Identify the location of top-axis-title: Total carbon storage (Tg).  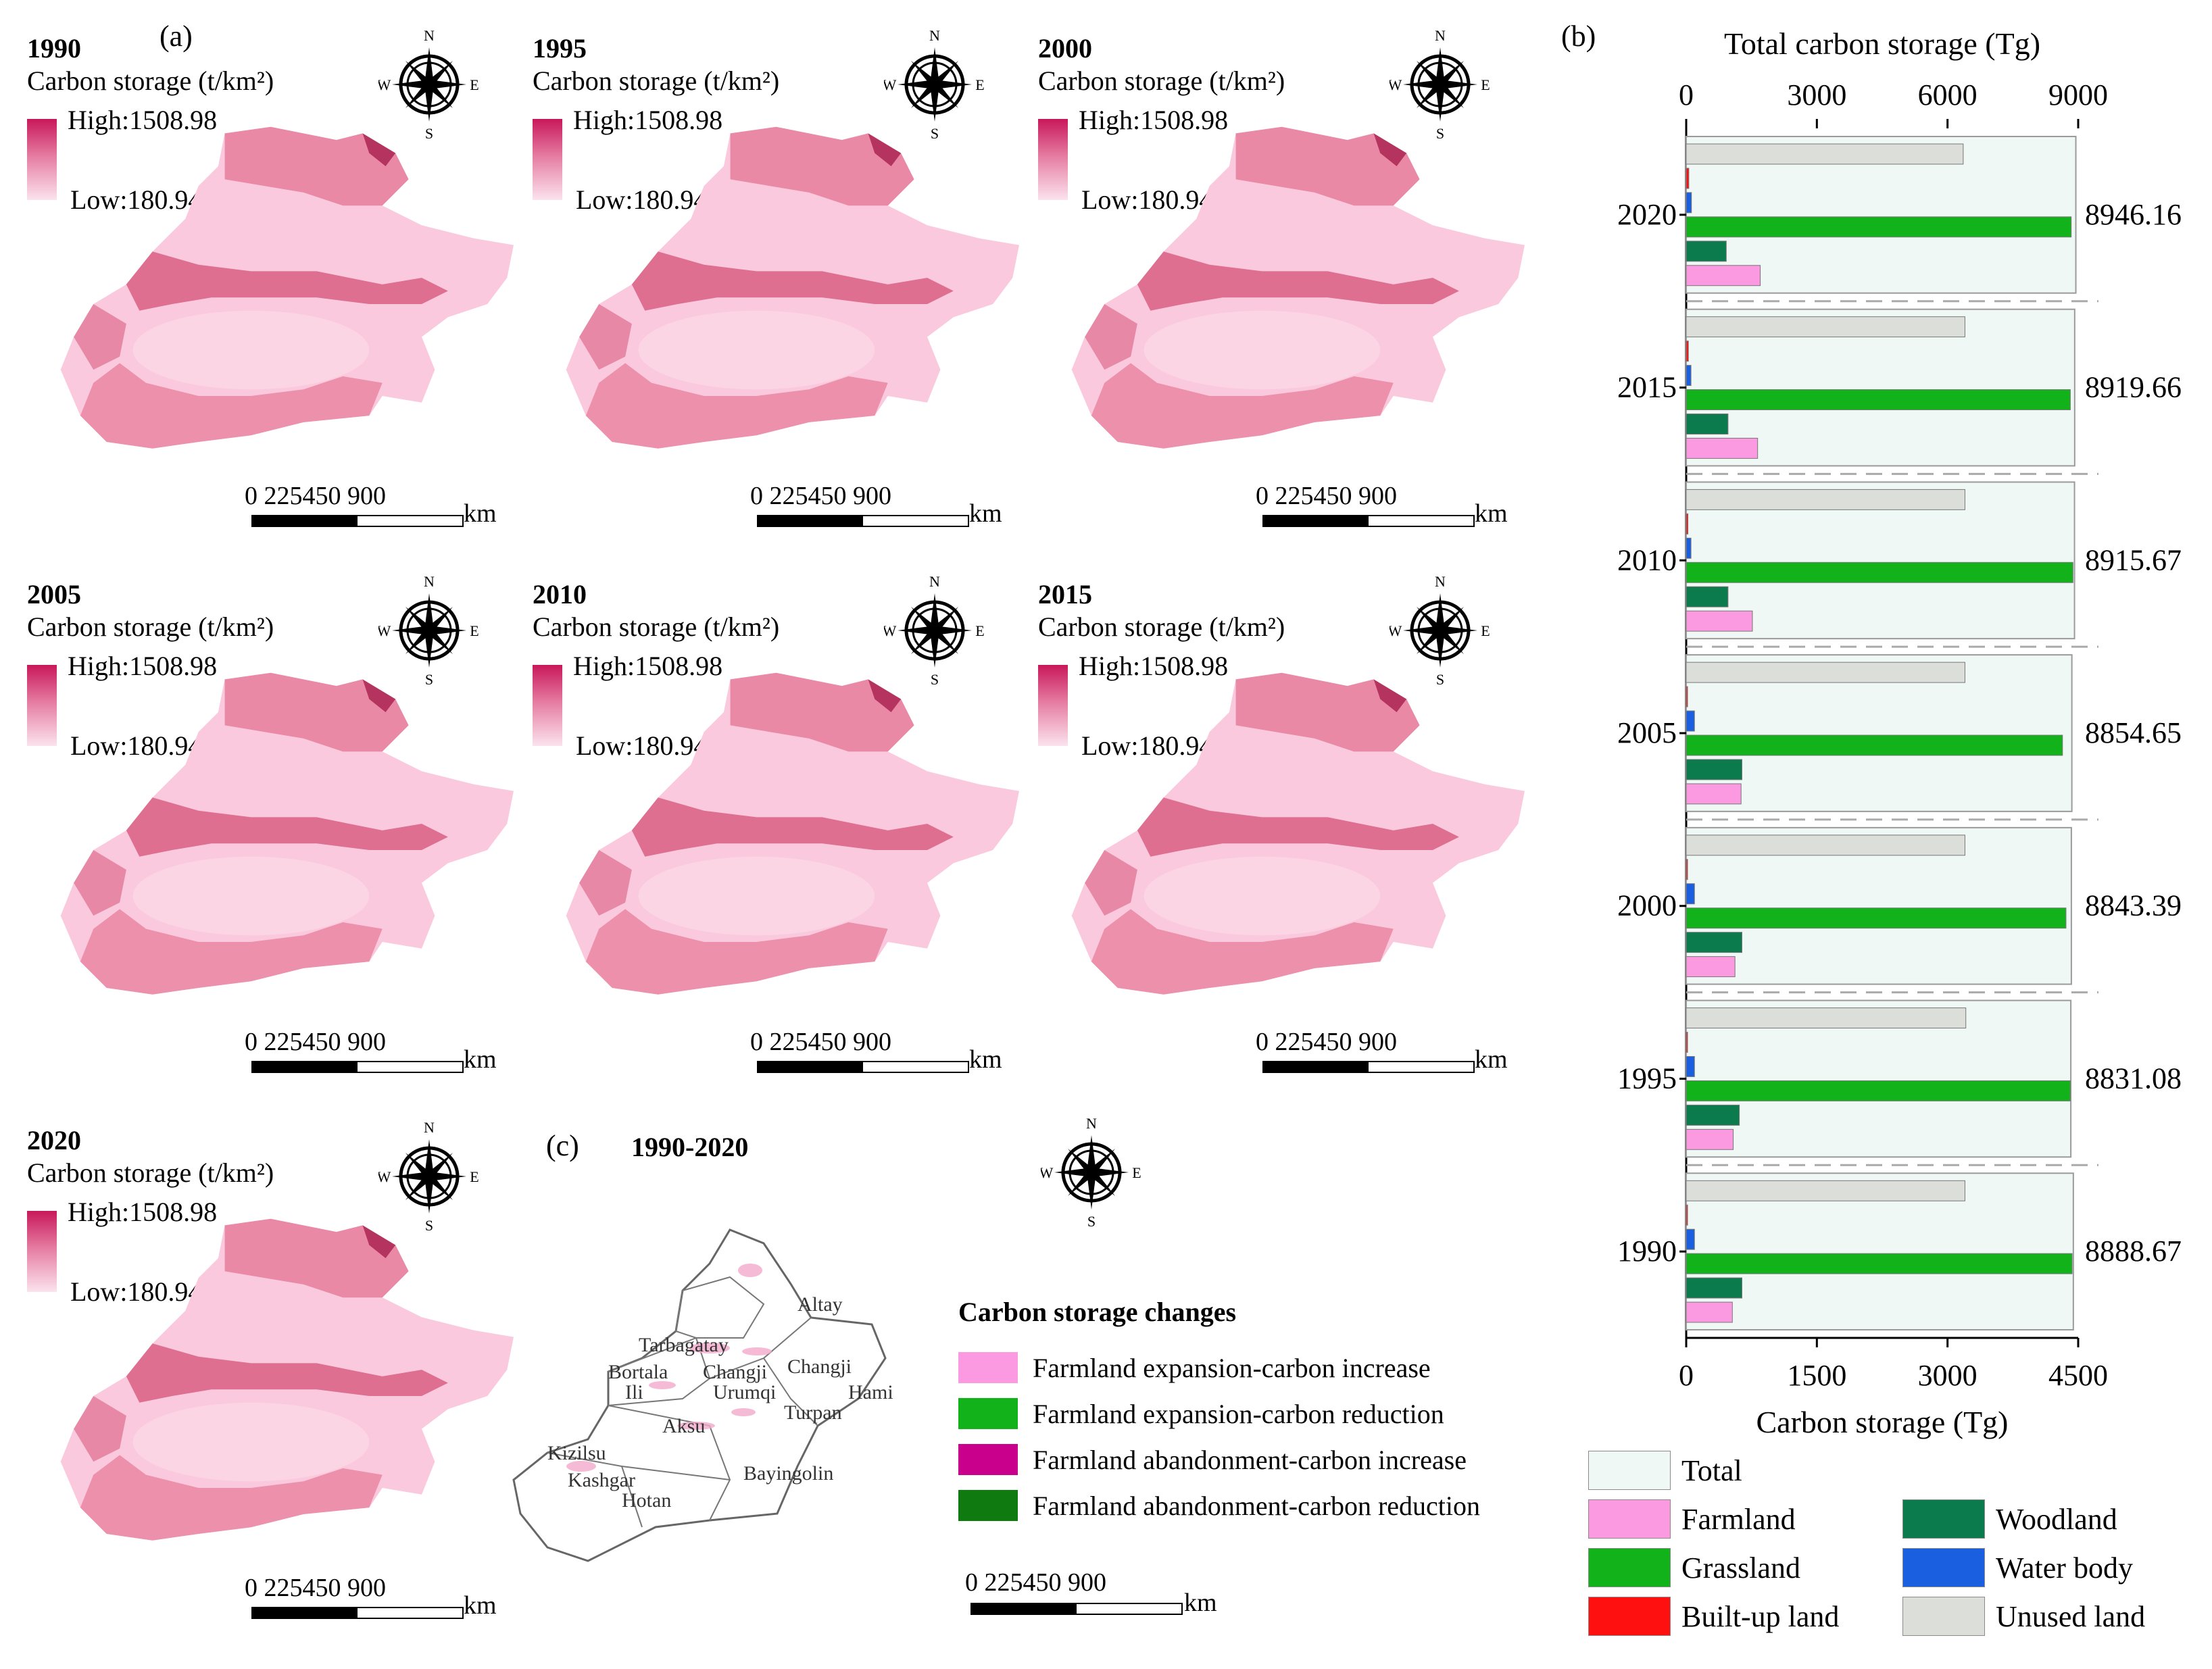
(1882, 43).